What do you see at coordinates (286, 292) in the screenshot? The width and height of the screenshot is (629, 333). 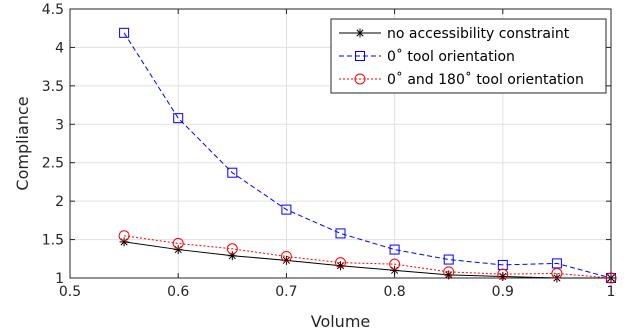 I see `x-tick-label: 0.7` at bounding box center [286, 292].